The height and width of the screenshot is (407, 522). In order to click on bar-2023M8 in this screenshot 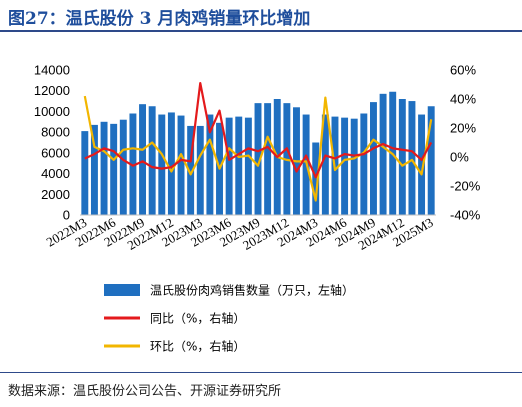, I will do `click(248, 166)`.